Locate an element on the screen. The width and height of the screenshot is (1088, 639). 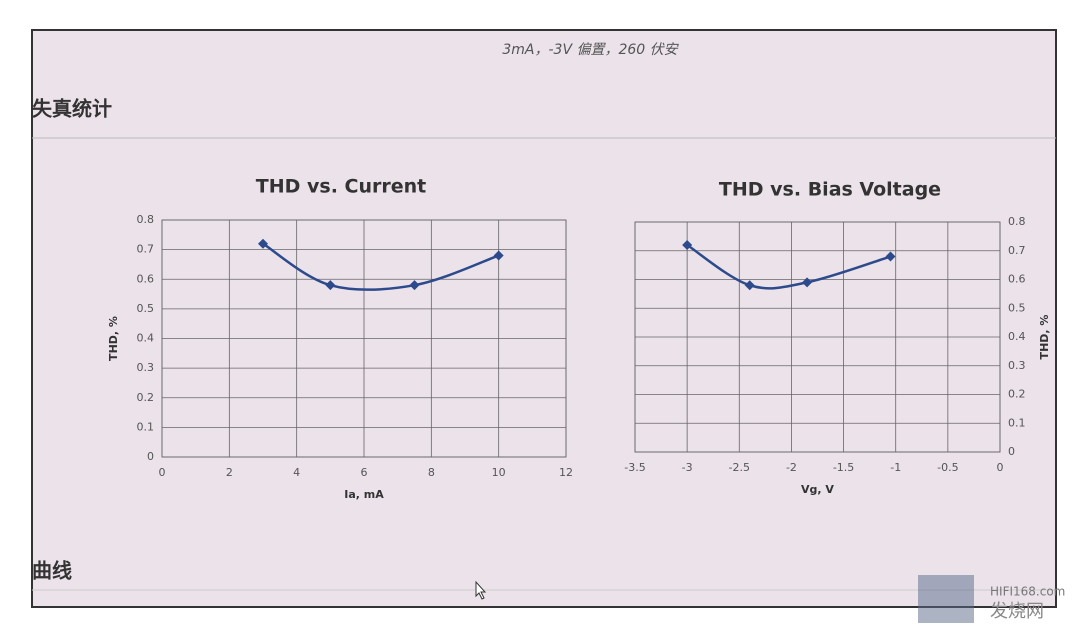
x-tick-label: 4 is located at coordinates (296, 472).